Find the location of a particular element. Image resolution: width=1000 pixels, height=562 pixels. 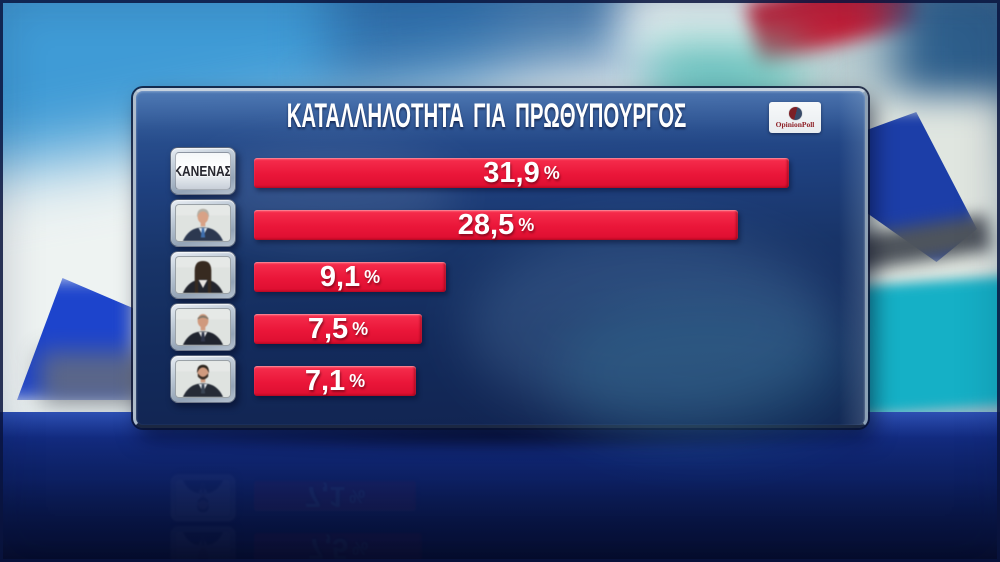

category-label-inner: ΚΑΝΕΝΑΣ is located at coordinates (203, 171).